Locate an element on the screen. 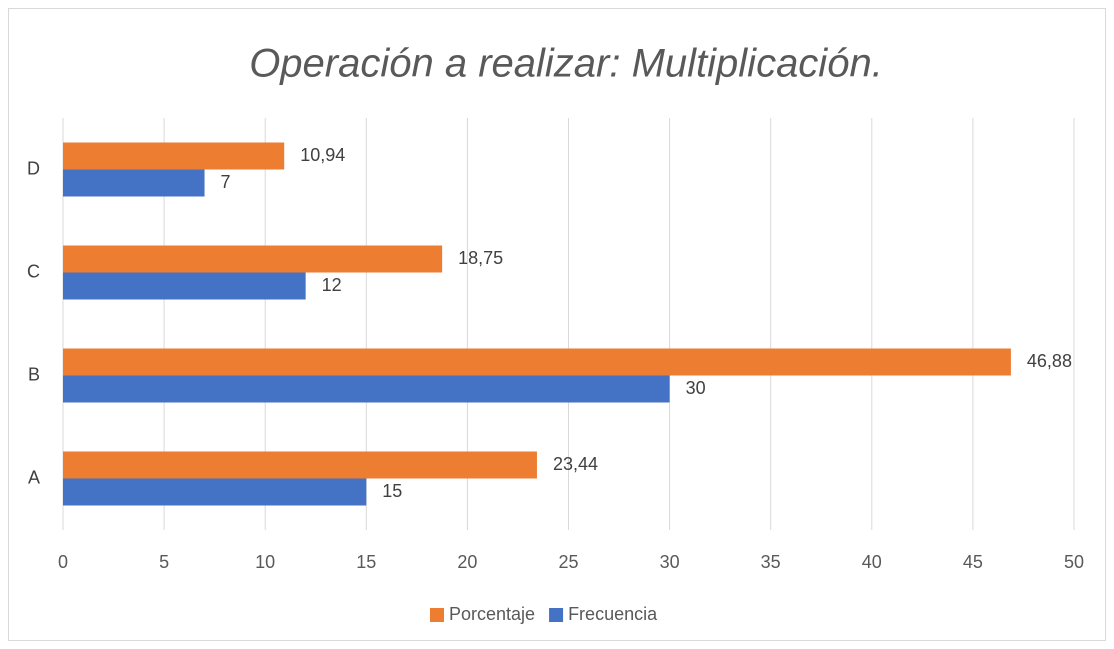 The width and height of the screenshot is (1114, 649). x-tick-label: 5 is located at coordinates (164, 562).